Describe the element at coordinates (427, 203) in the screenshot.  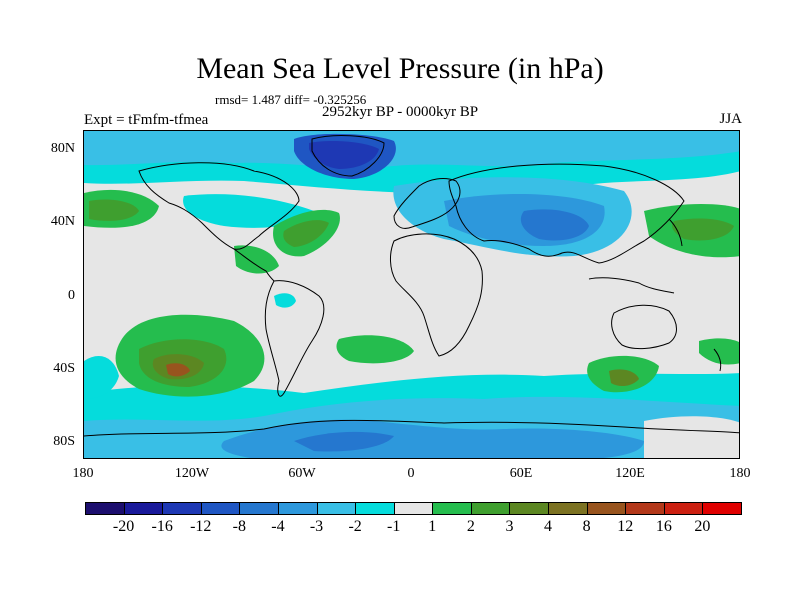
I see `coast-europe` at that location.